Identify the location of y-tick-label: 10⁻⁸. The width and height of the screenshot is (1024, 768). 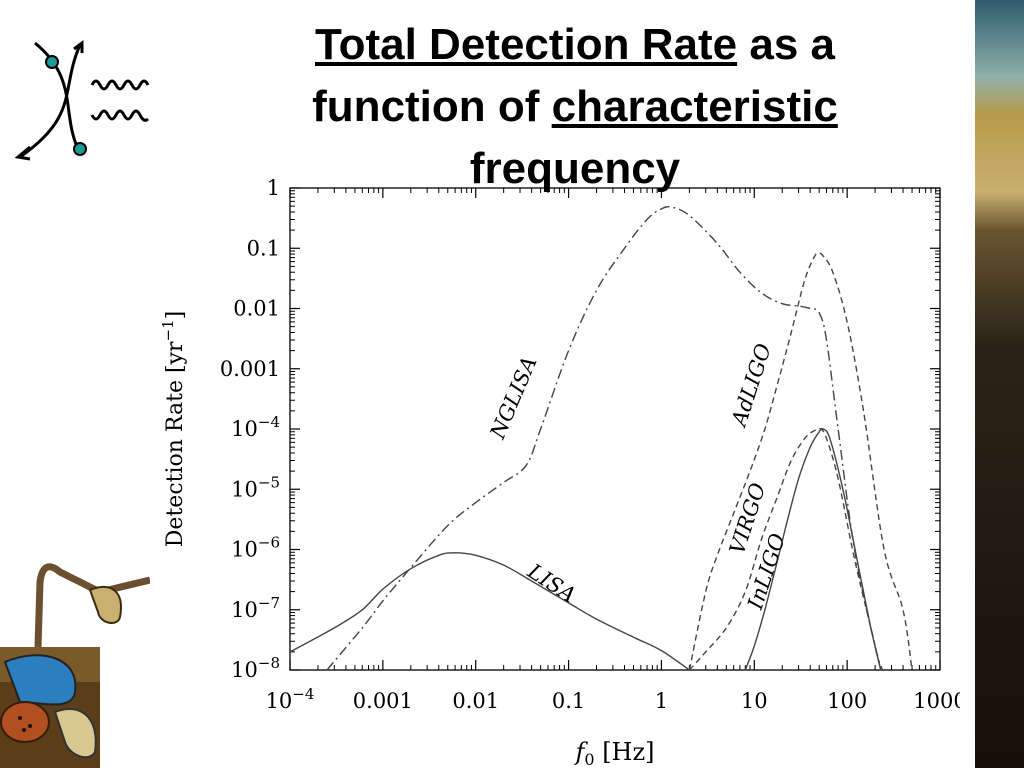
(255, 668).